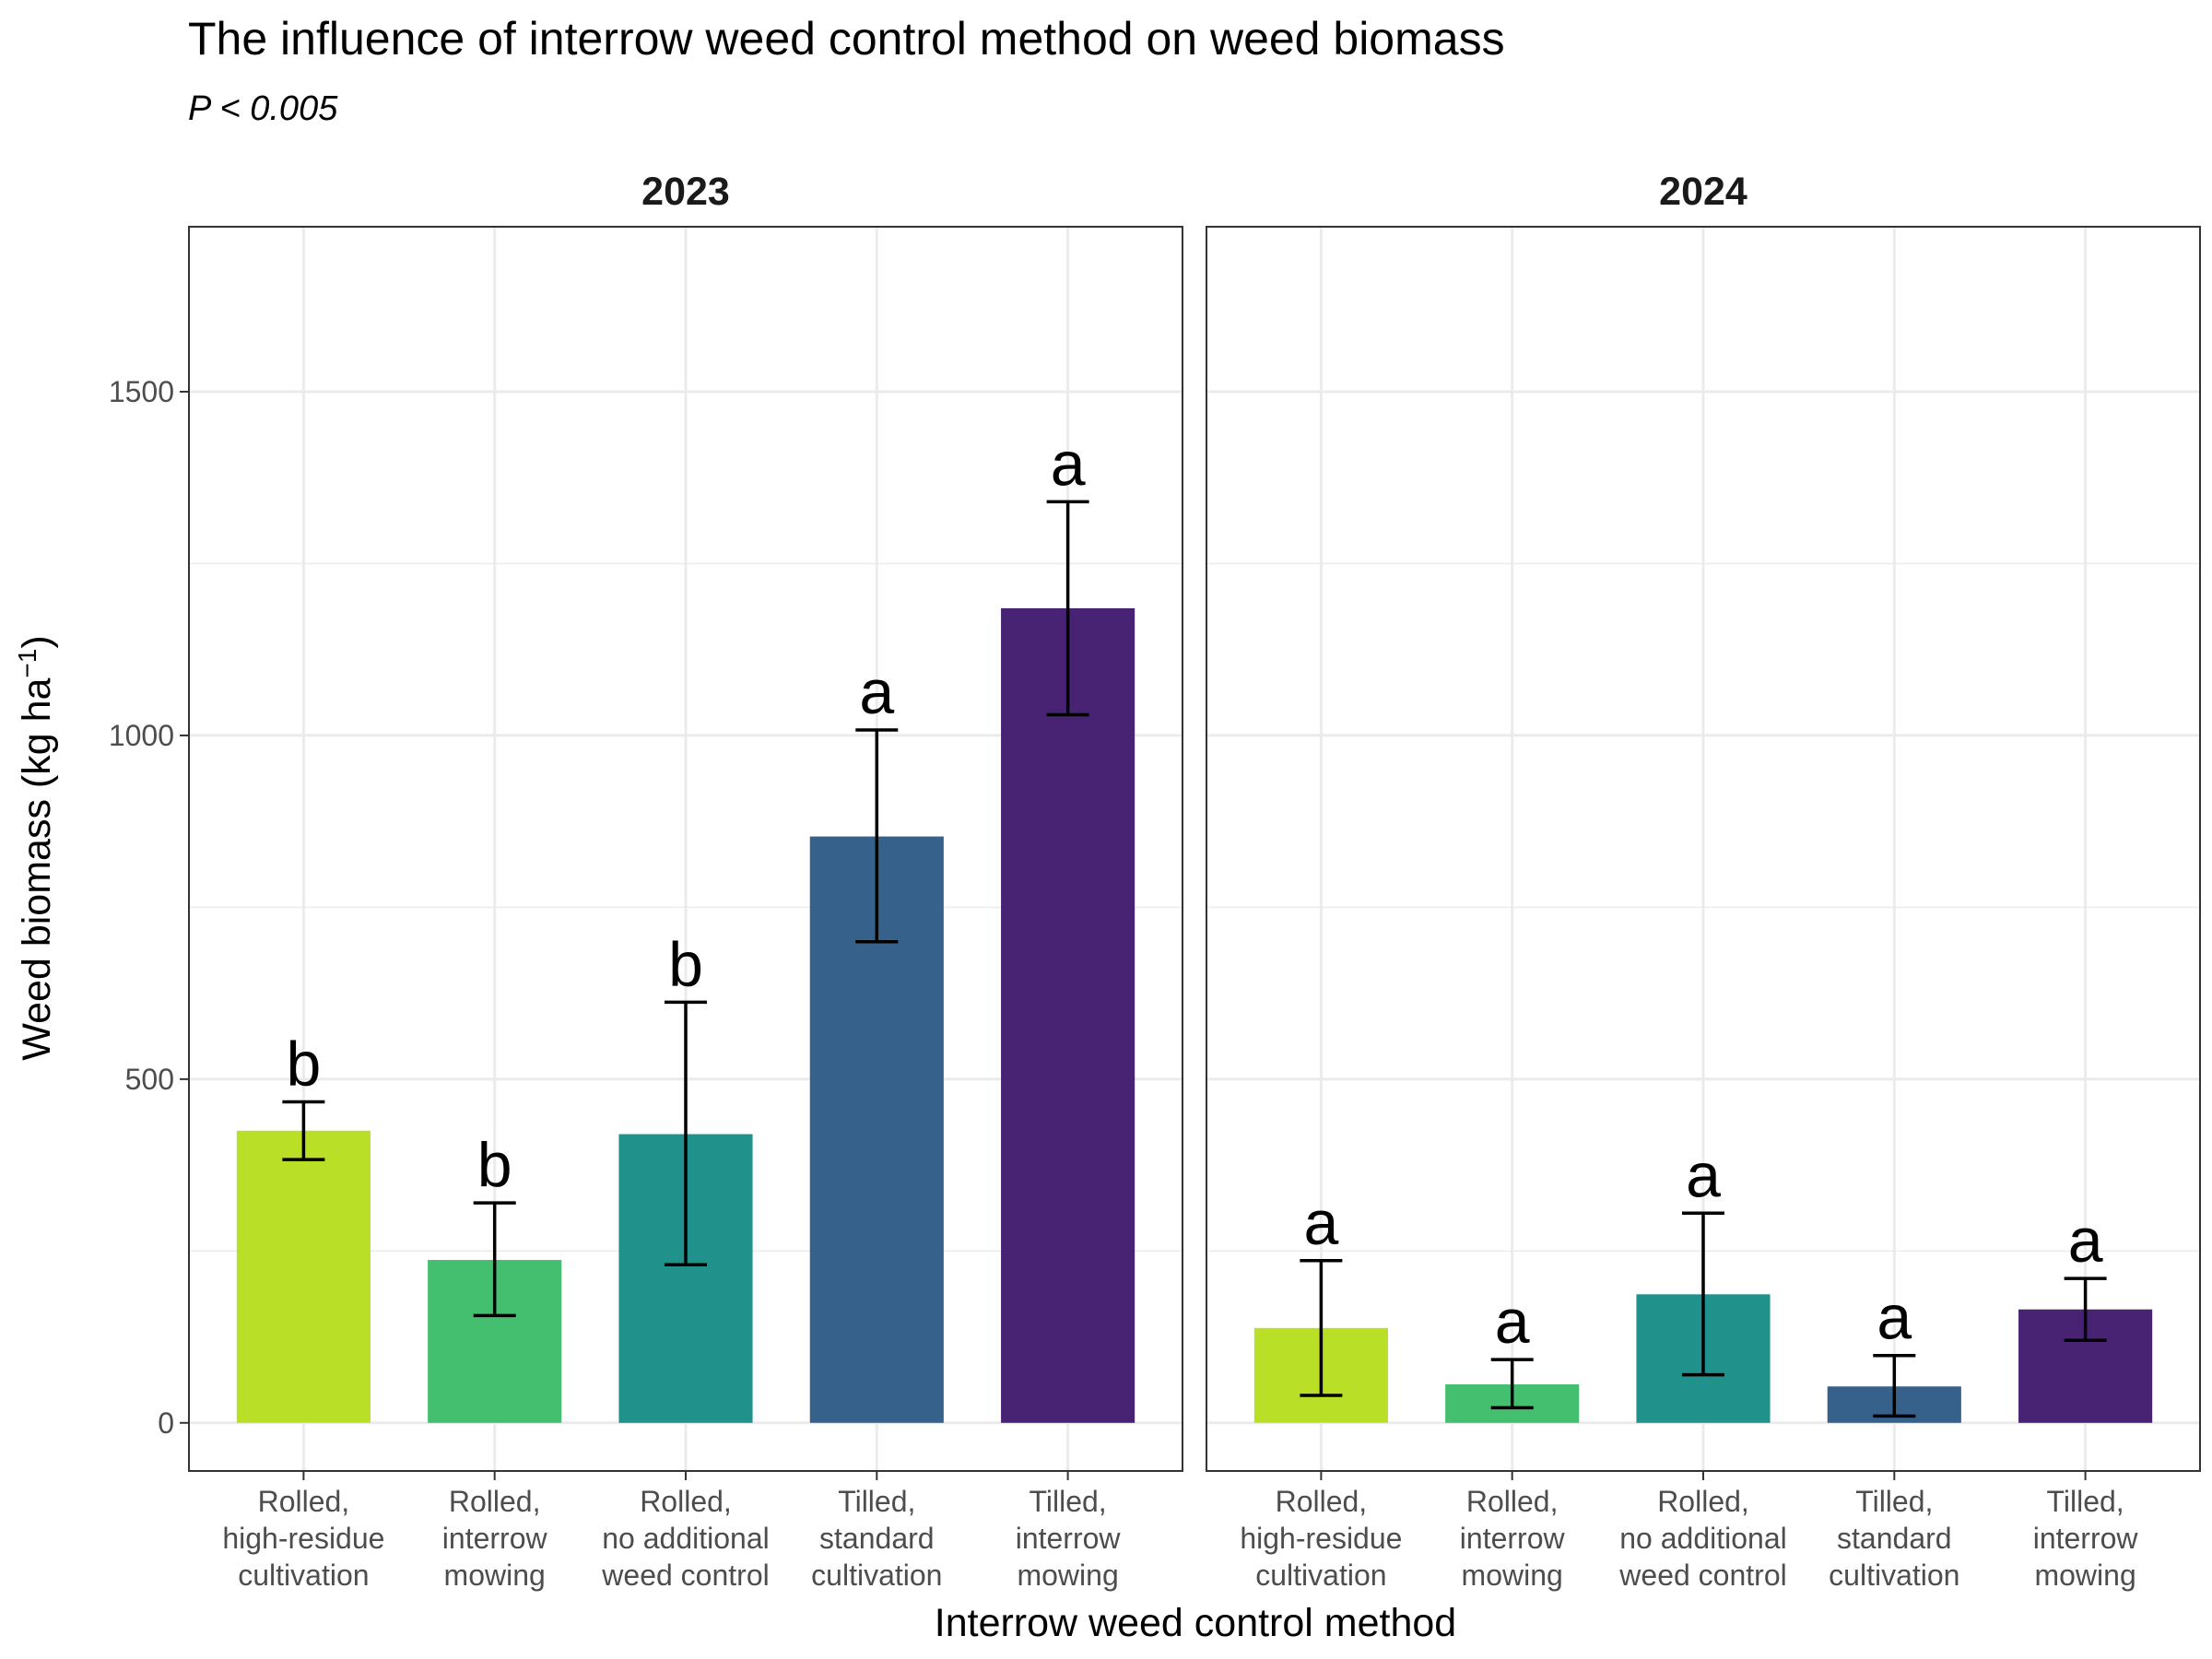  I want to click on x-axis-title: Interrow weed control method, so click(1195, 1623).